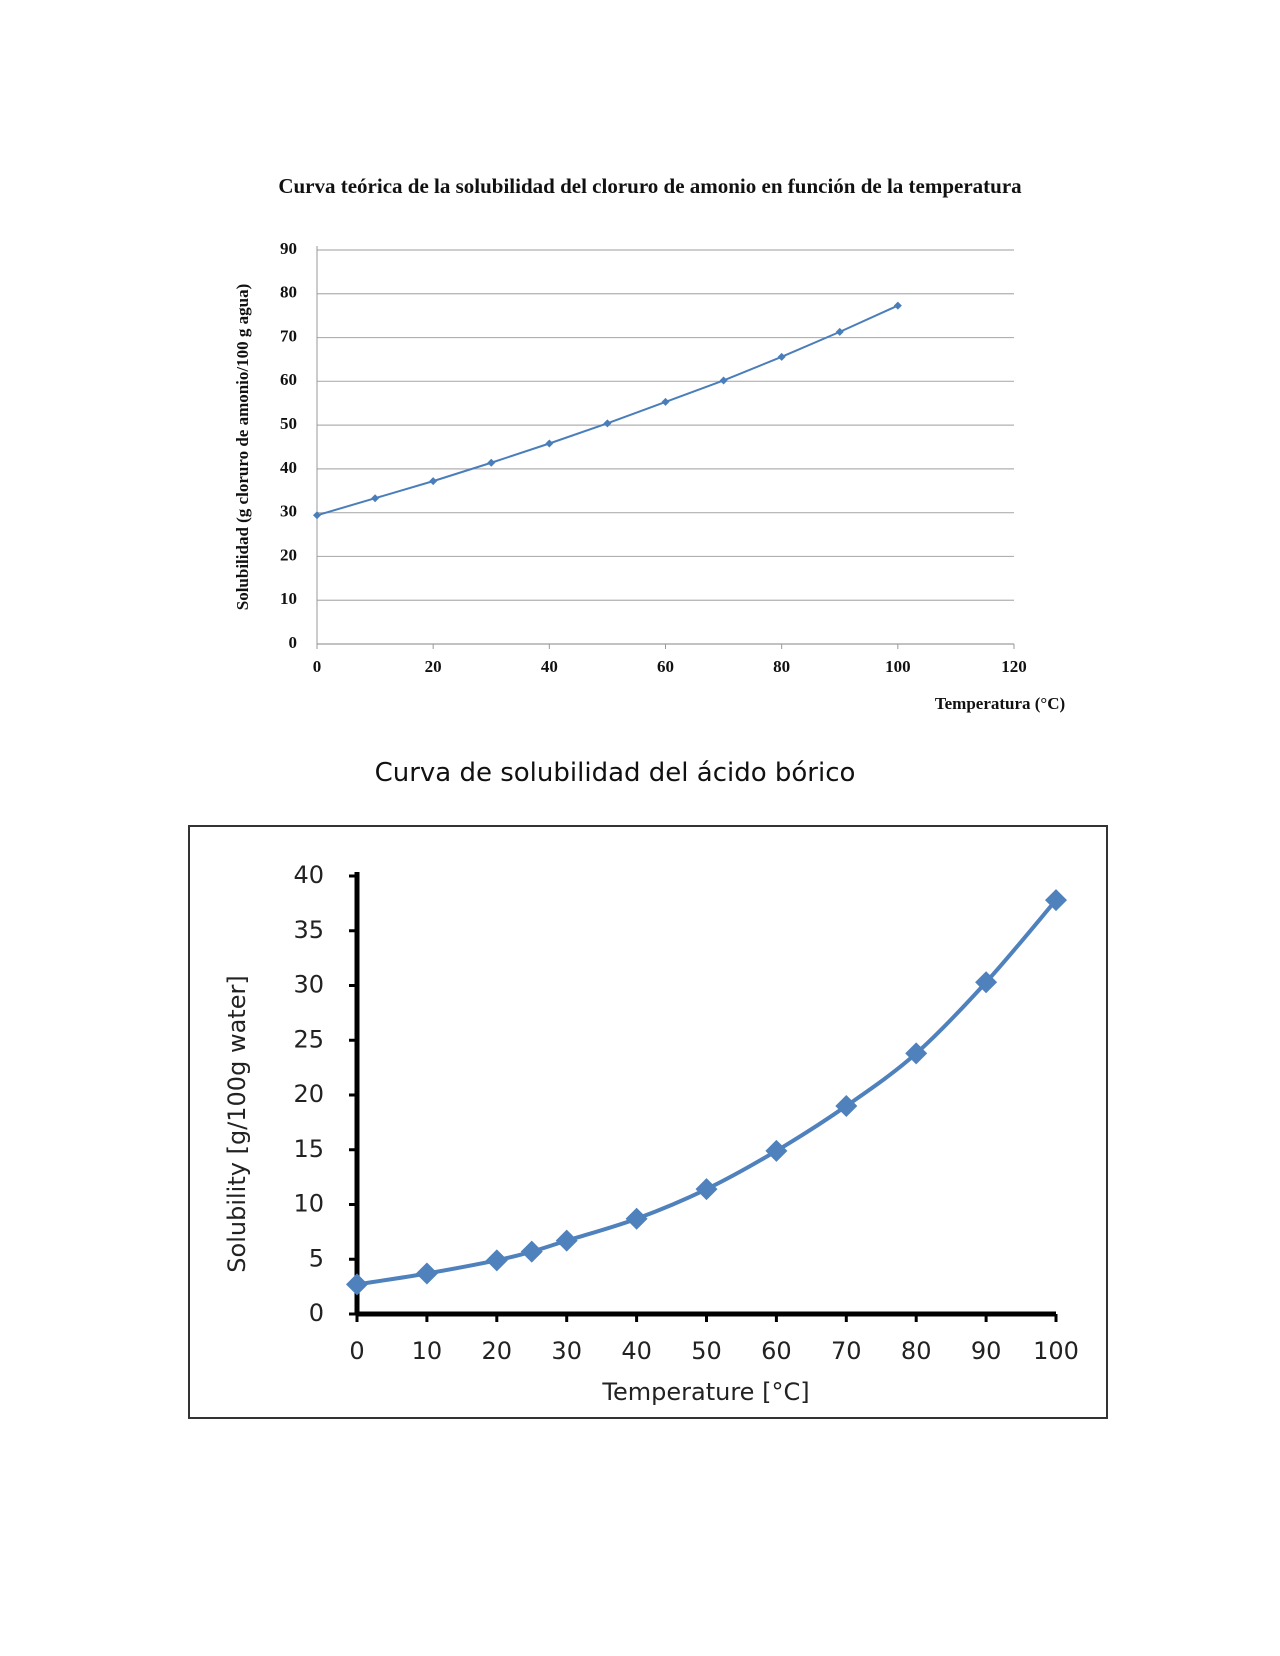 The height and width of the screenshot is (1656, 1280). Describe the element at coordinates (566, 1351) in the screenshot. I see `x-tick-label: 30` at that location.